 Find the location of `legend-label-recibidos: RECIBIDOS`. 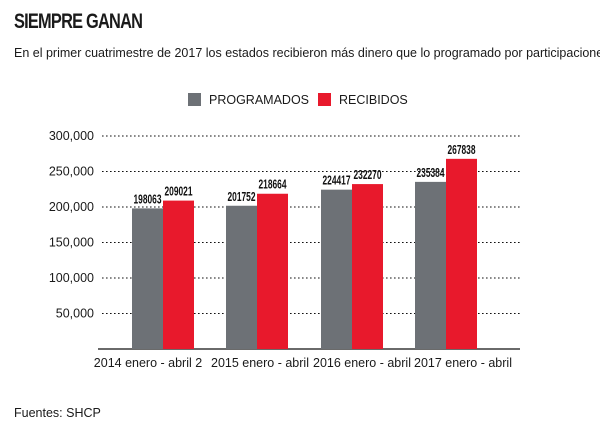

legend-label-recibidos: RECIBIDOS is located at coordinates (373, 100).